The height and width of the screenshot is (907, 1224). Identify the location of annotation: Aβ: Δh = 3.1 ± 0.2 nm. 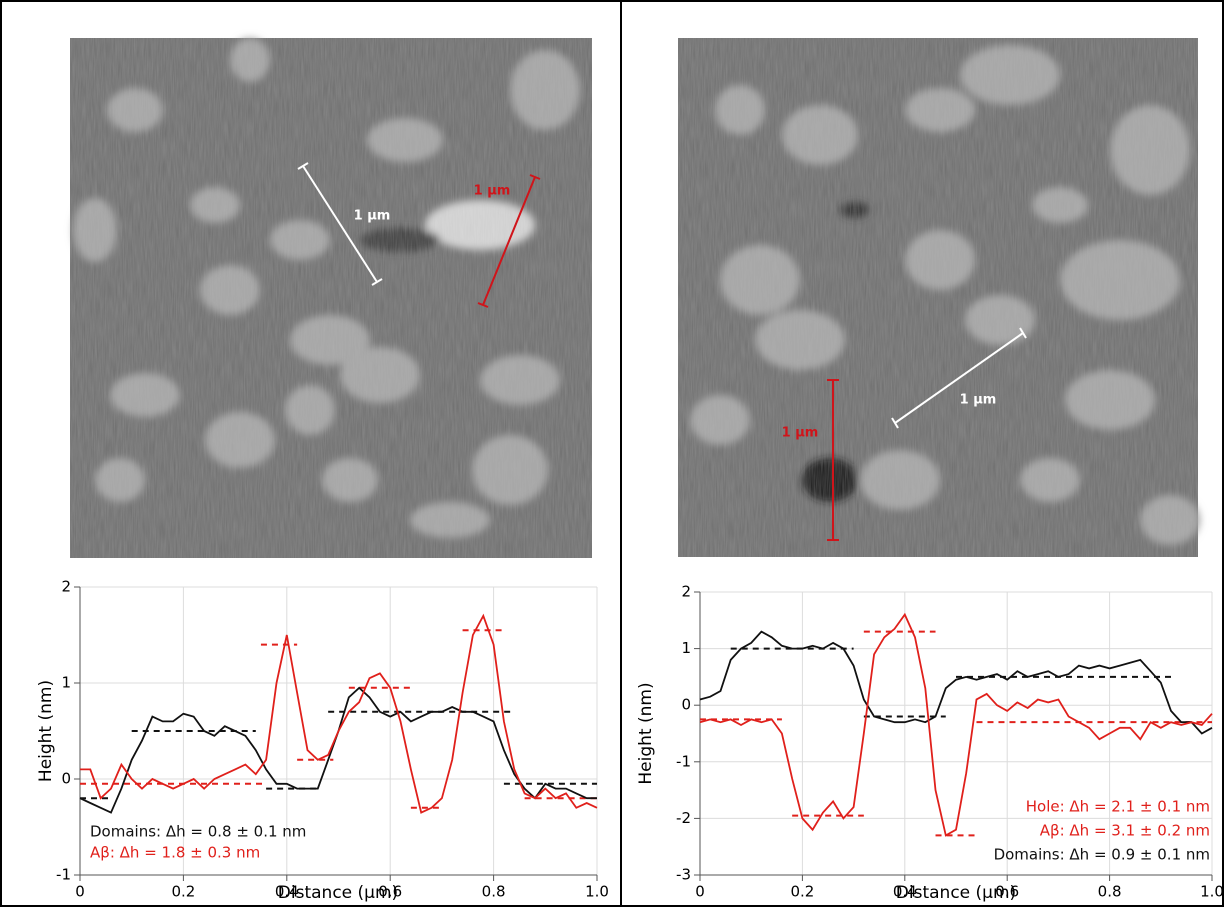
(1125, 831).